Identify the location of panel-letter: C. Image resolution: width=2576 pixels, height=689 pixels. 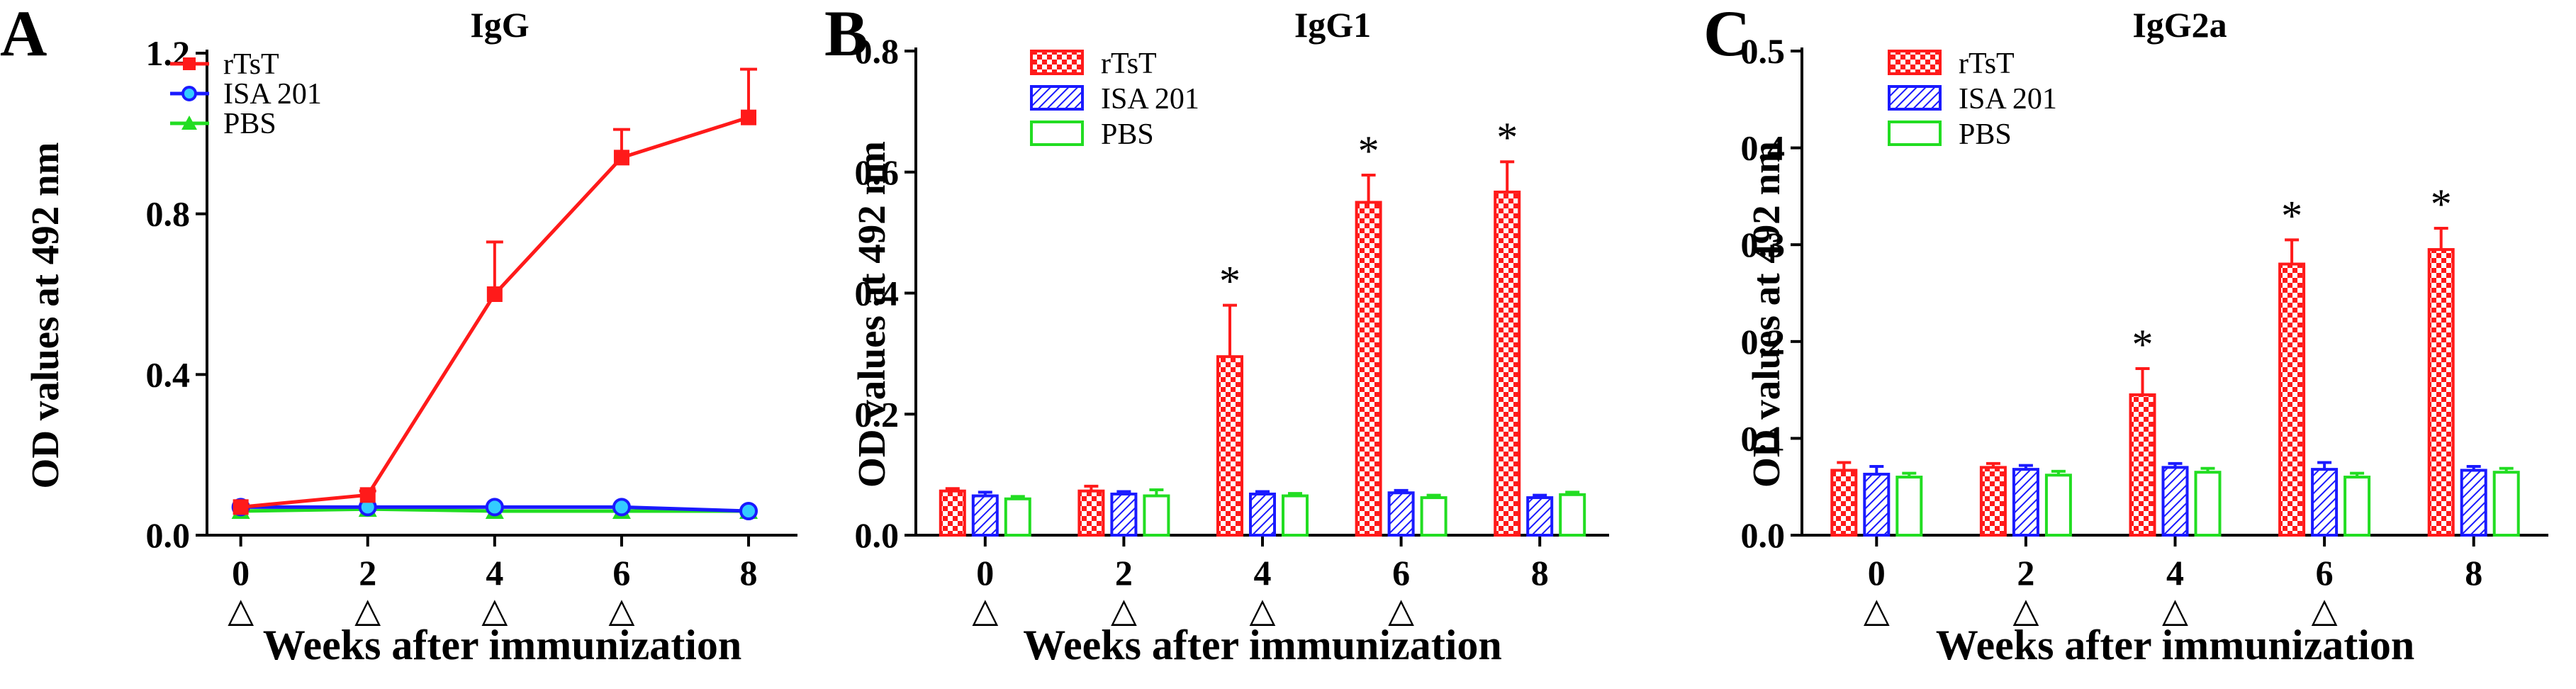
(1727, 34).